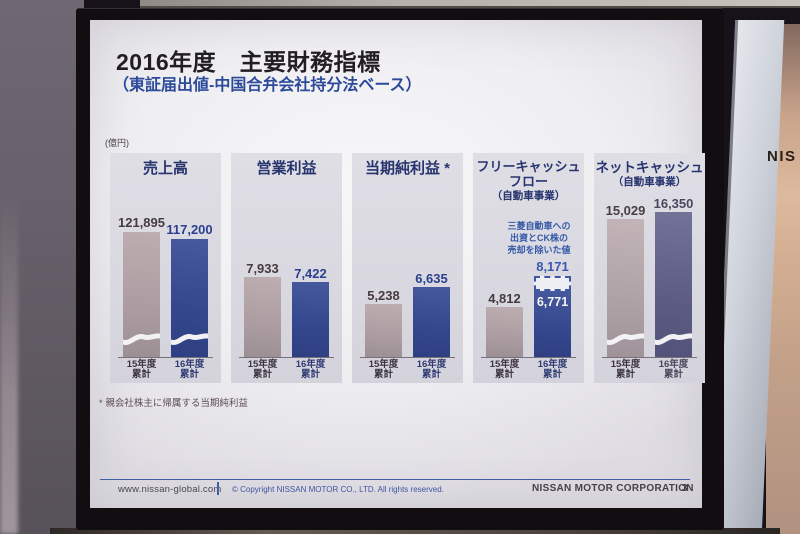 The width and height of the screenshot is (800, 534). What do you see at coordinates (625, 210) in the screenshot?
I see `value-label-fy15: 15,029` at bounding box center [625, 210].